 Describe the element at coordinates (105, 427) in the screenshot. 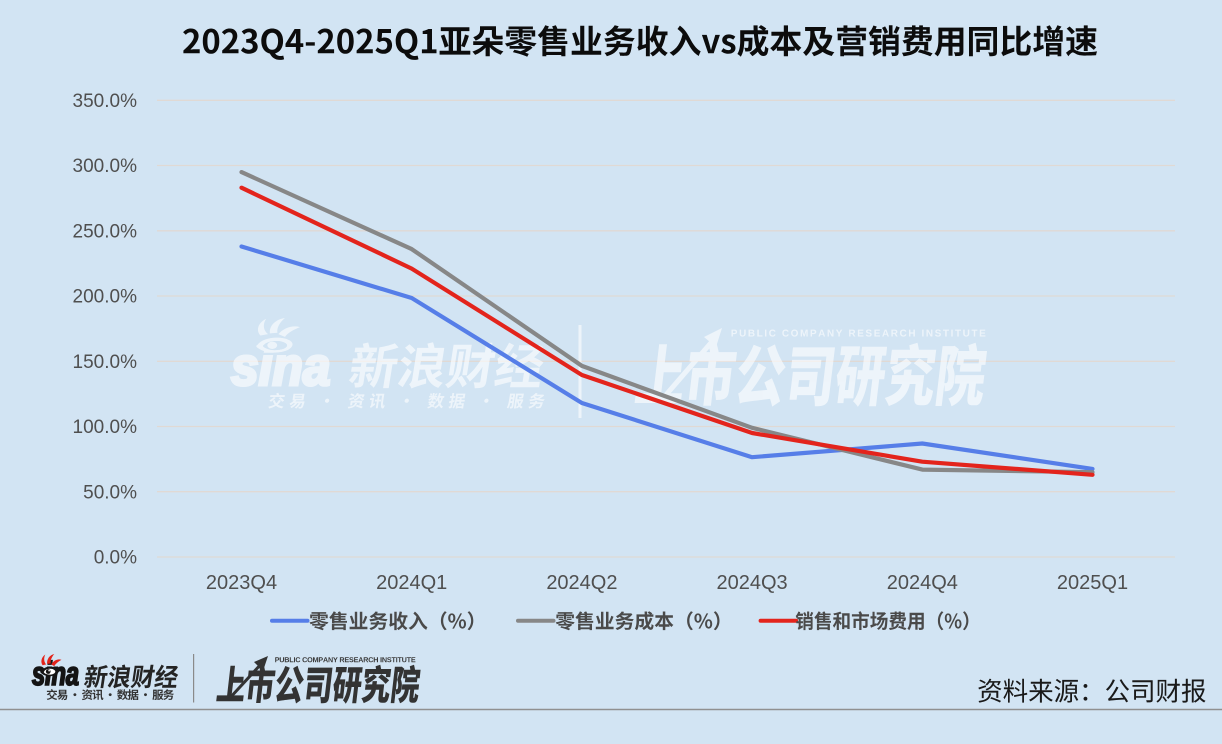

I see `svg-text: 100.0%` at that location.